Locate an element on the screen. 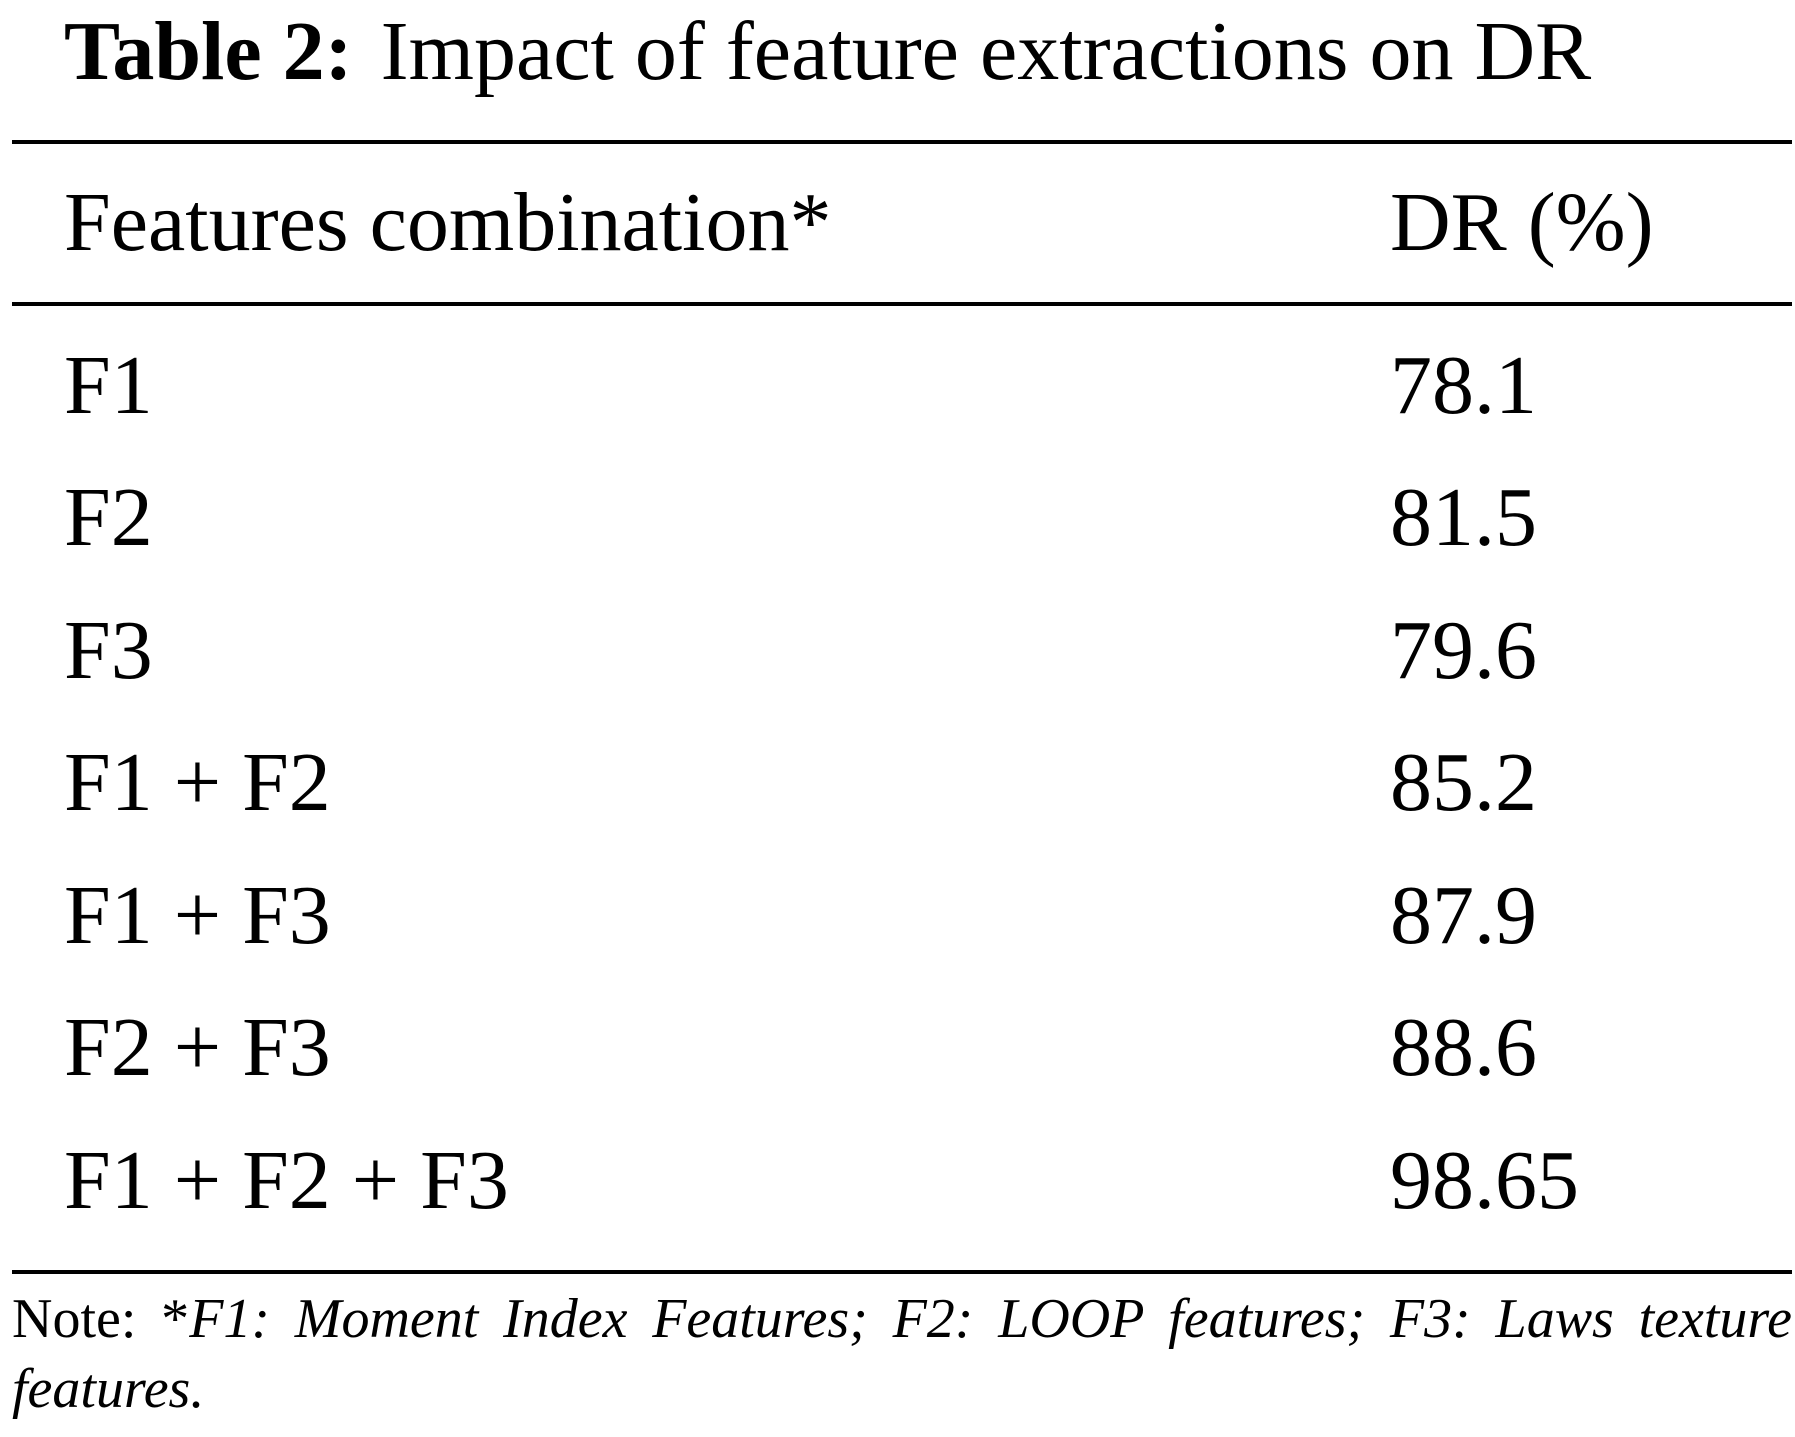  top-rule is located at coordinates (902, 142).